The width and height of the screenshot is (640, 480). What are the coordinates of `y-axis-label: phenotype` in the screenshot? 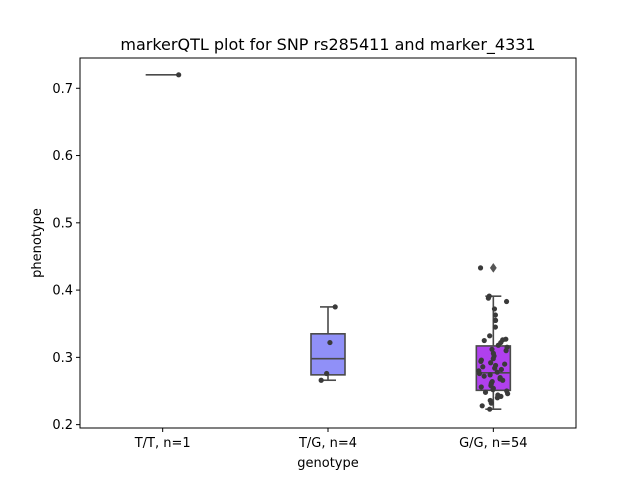 It's located at (37, 243).